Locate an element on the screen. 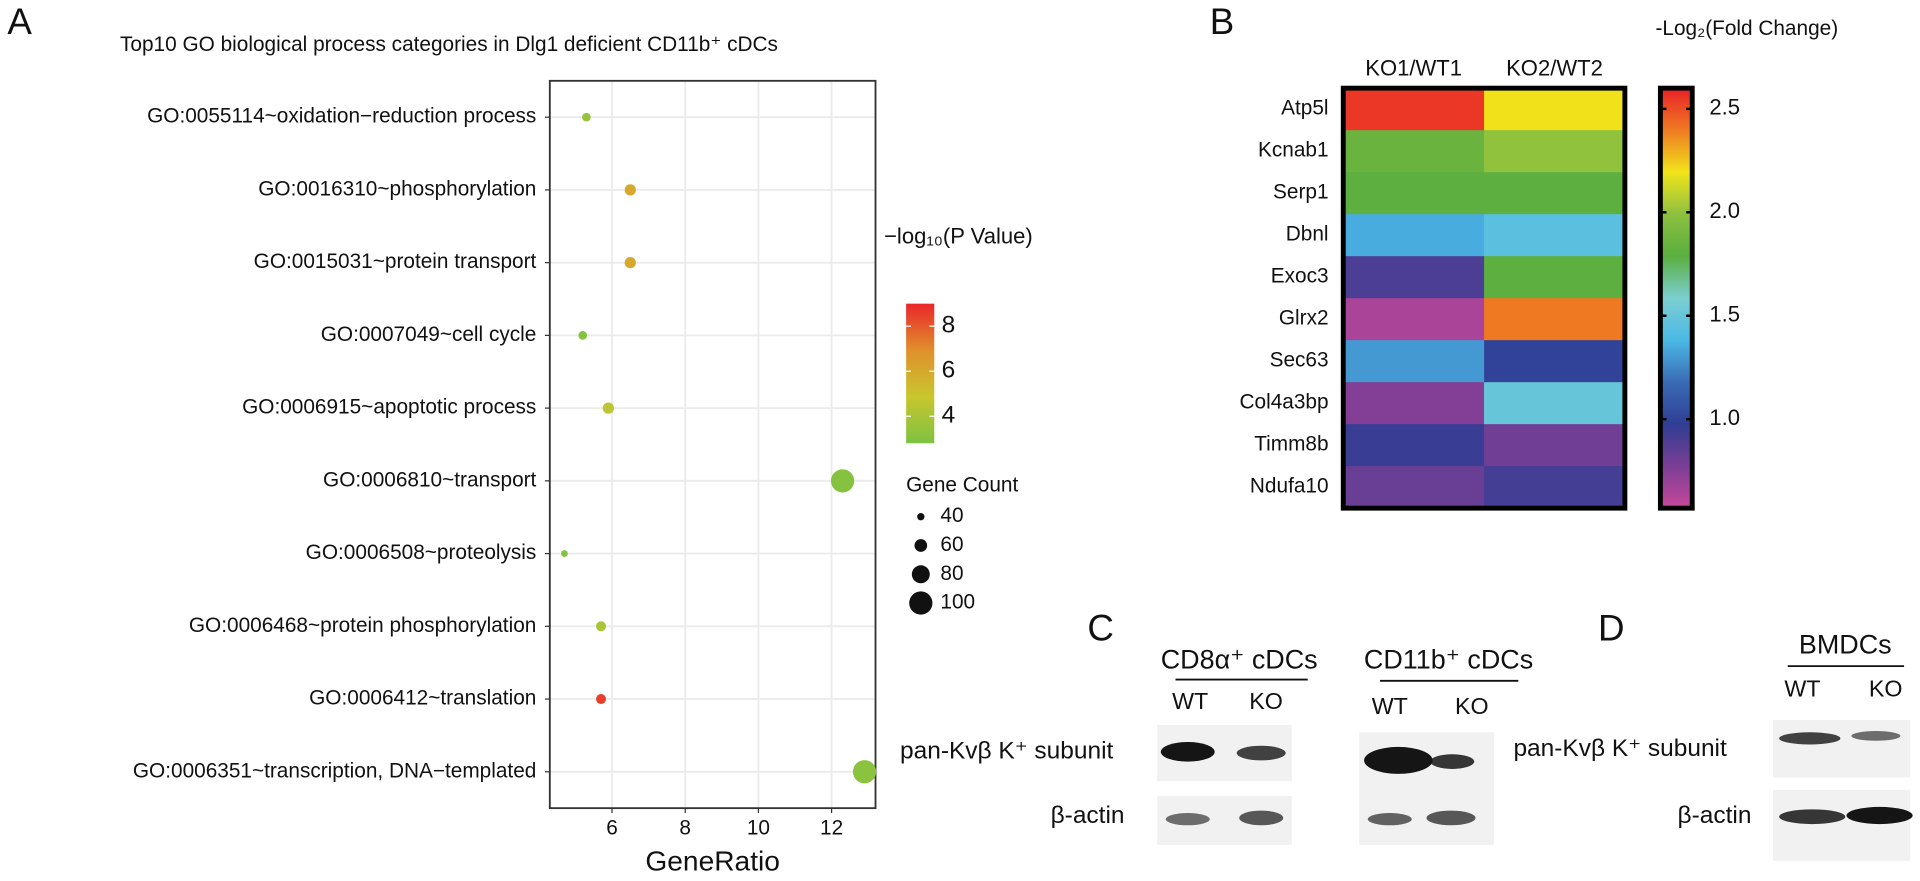 The height and width of the screenshot is (881, 1920). plot-frame is located at coordinates (712, 444).